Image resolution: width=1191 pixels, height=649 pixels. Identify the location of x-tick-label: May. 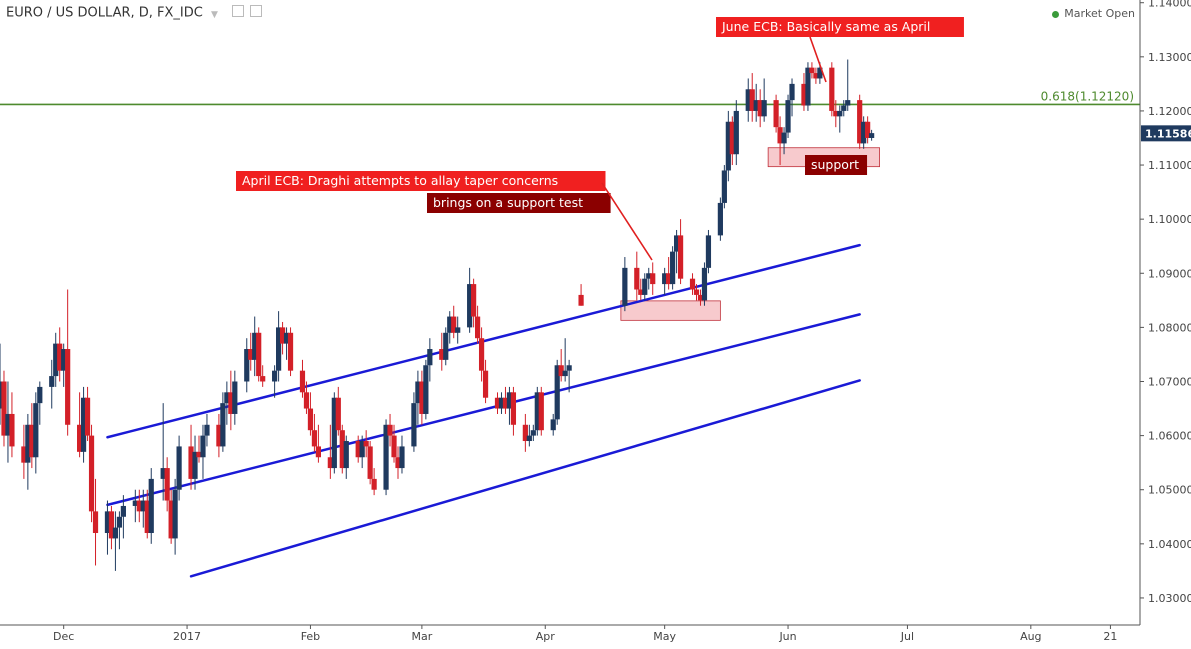
(664, 636).